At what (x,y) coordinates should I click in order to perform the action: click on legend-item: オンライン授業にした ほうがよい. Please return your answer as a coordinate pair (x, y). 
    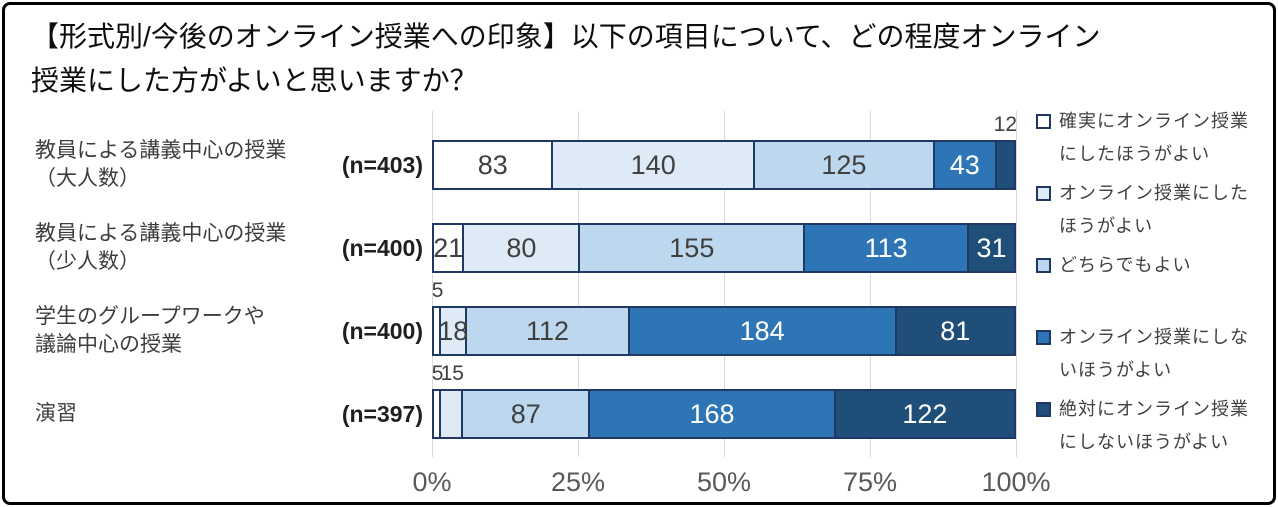
    Looking at the image, I should click on (1142, 210).